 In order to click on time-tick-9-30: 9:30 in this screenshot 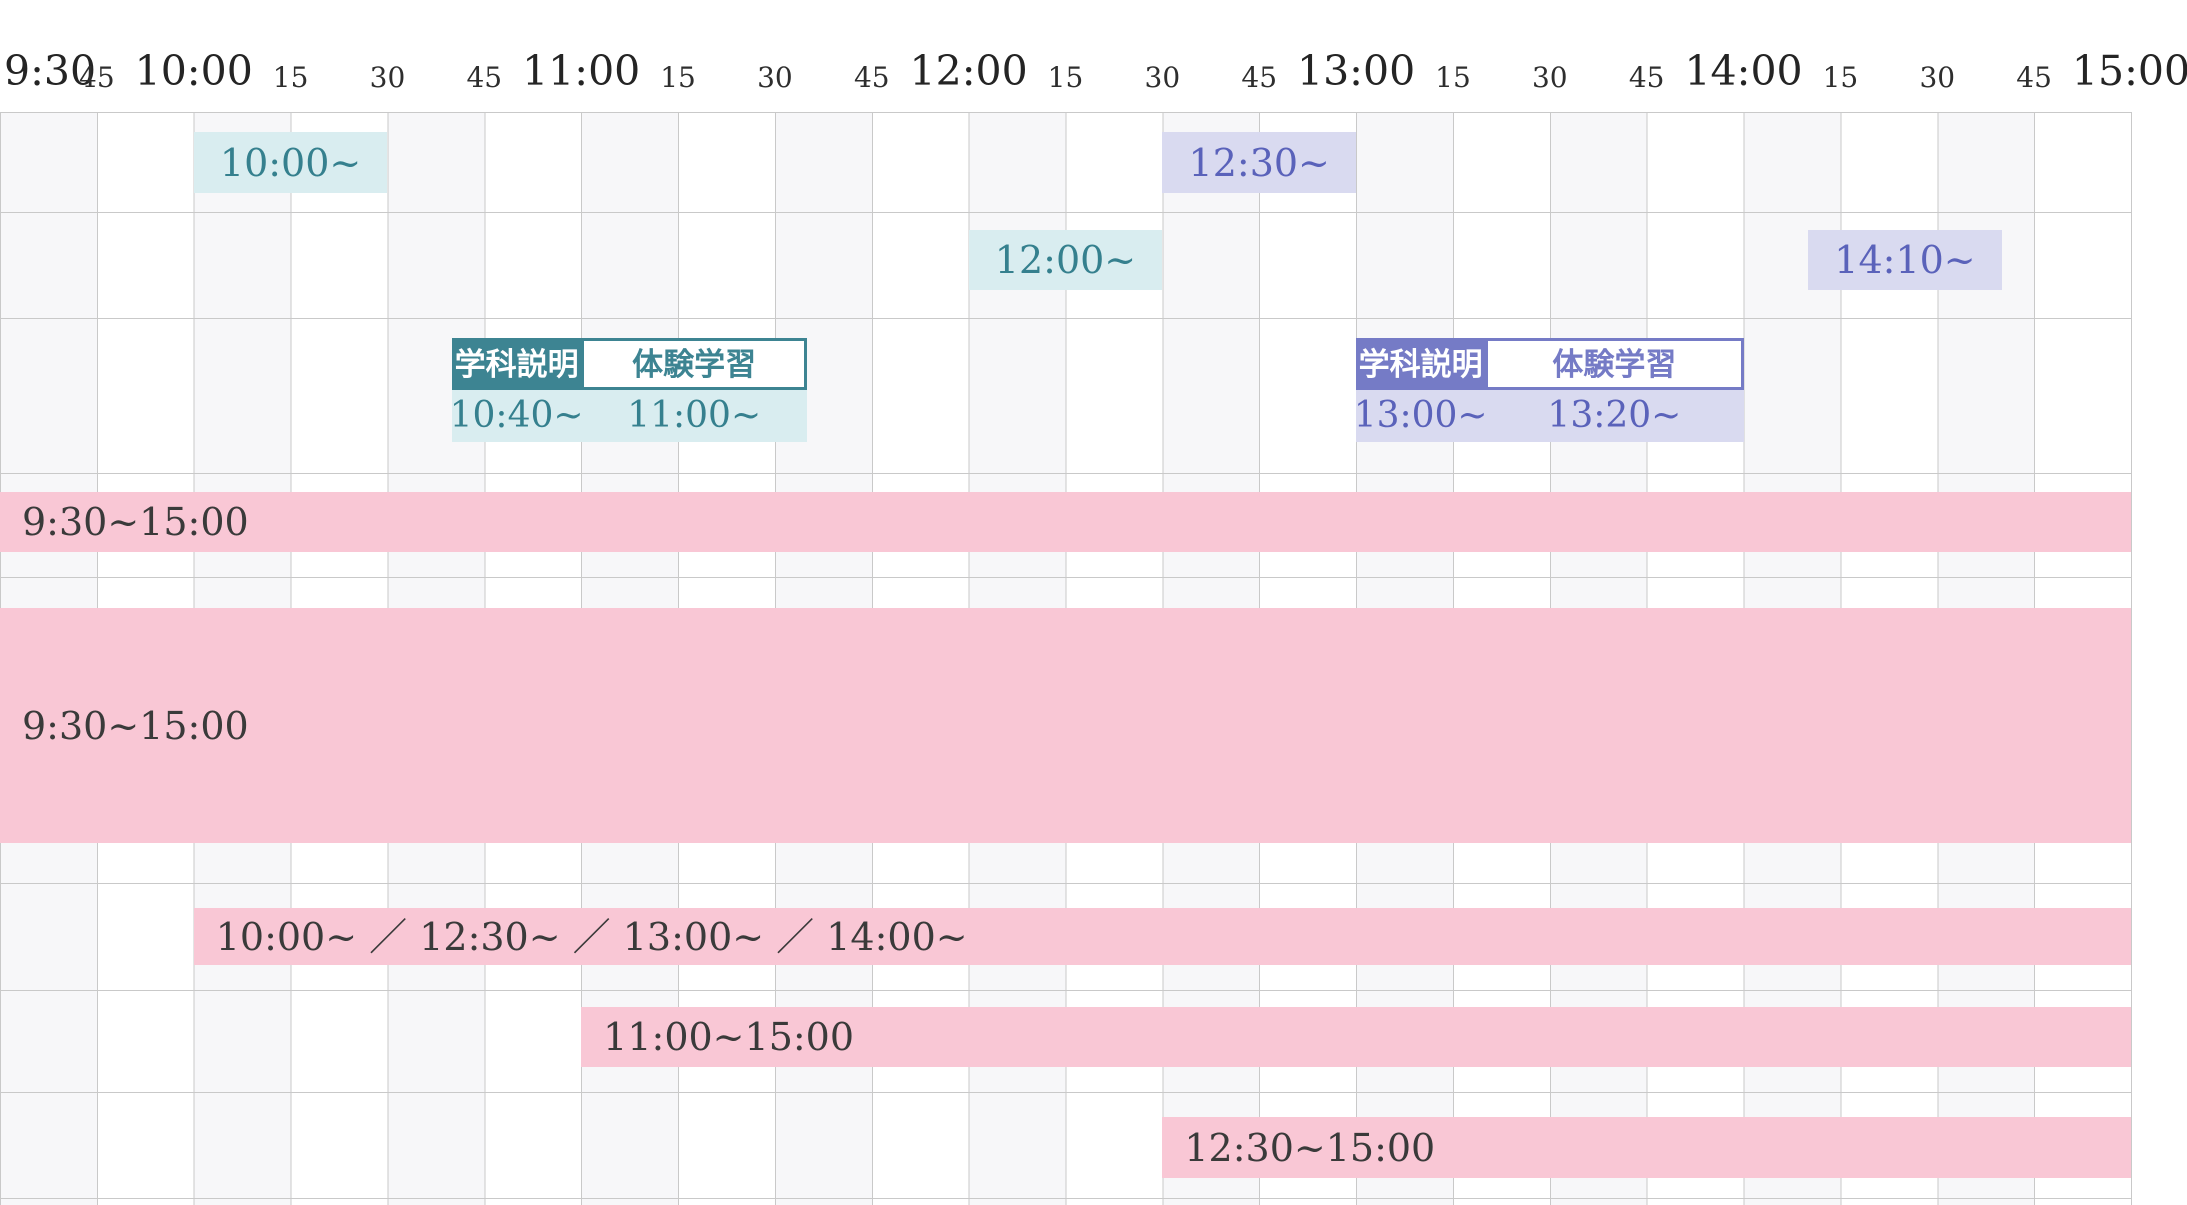, I will do `click(50, 71)`.